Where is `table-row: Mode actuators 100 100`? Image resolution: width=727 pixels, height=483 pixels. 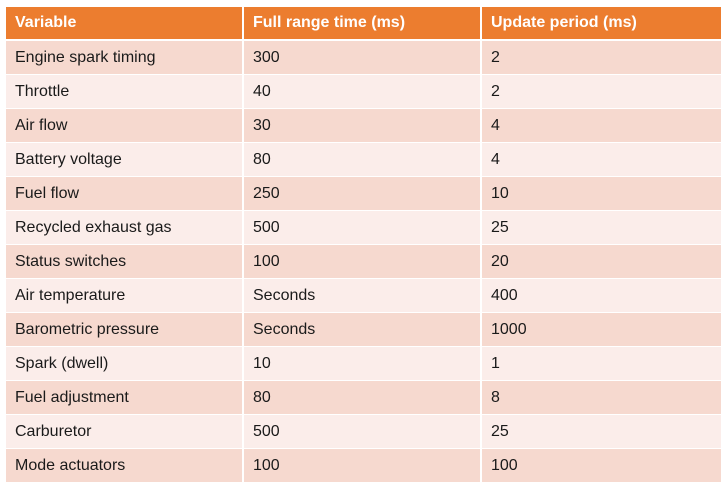
table-row: Mode actuators 100 100 is located at coordinates (363, 465).